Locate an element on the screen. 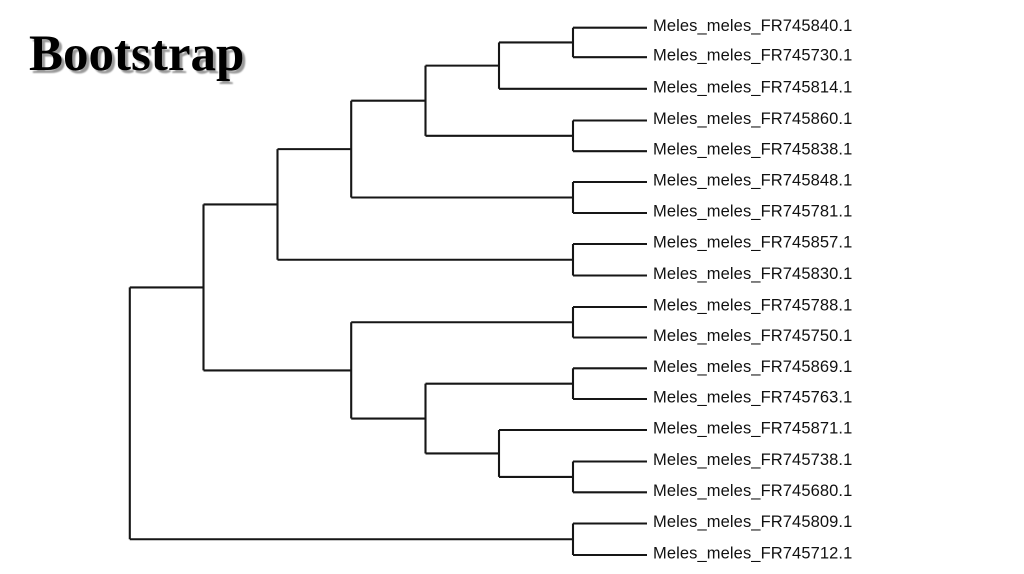  svg-text: Meles_meles_FR745840.1 is located at coordinates (752, 26).